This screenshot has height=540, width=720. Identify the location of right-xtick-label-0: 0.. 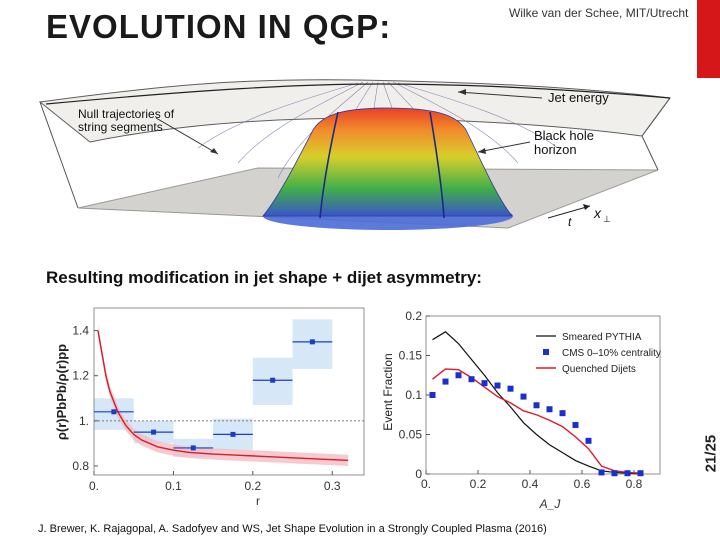
(426, 484).